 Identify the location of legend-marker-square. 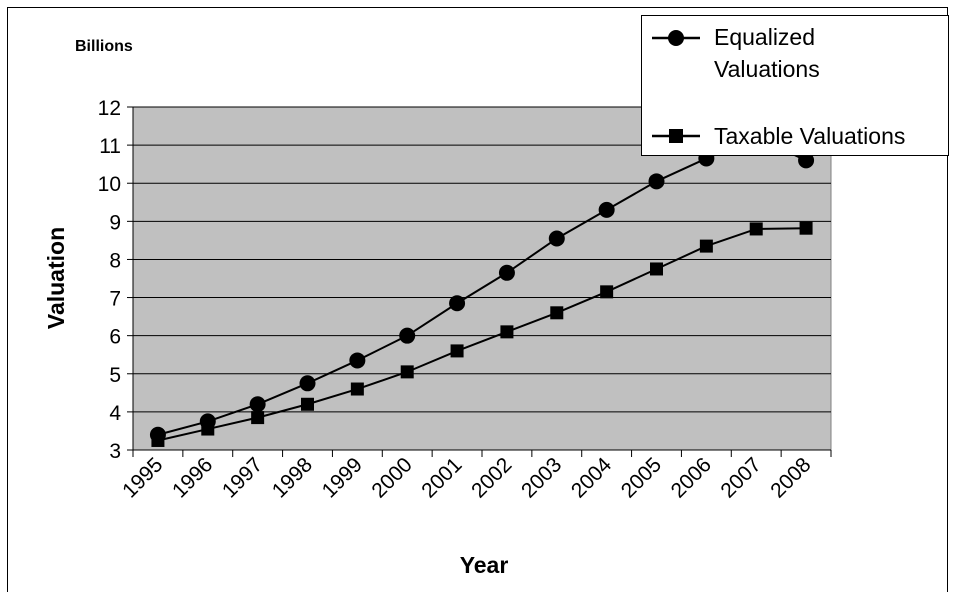
(676, 136).